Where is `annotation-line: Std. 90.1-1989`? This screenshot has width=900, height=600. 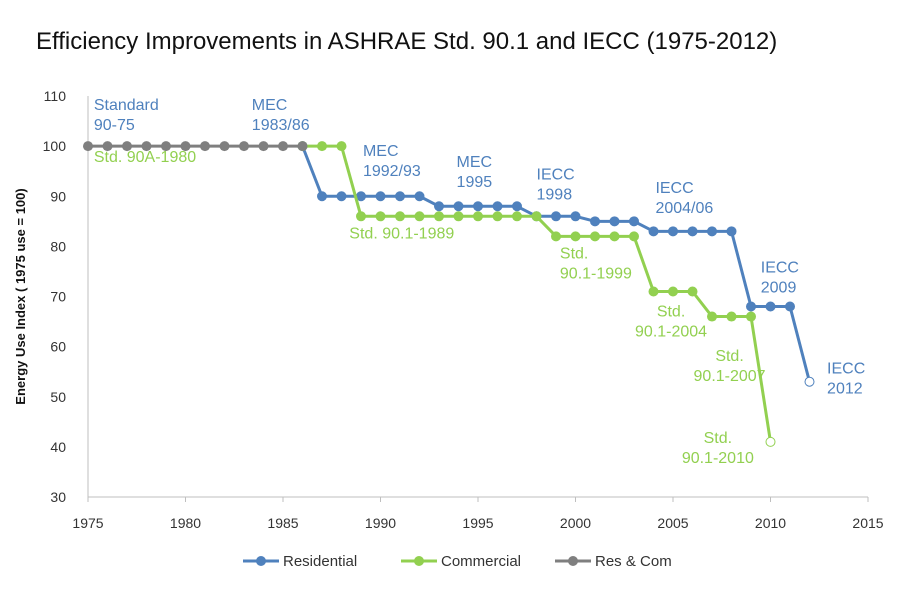 annotation-line: Std. 90.1-1989 is located at coordinates (401, 233).